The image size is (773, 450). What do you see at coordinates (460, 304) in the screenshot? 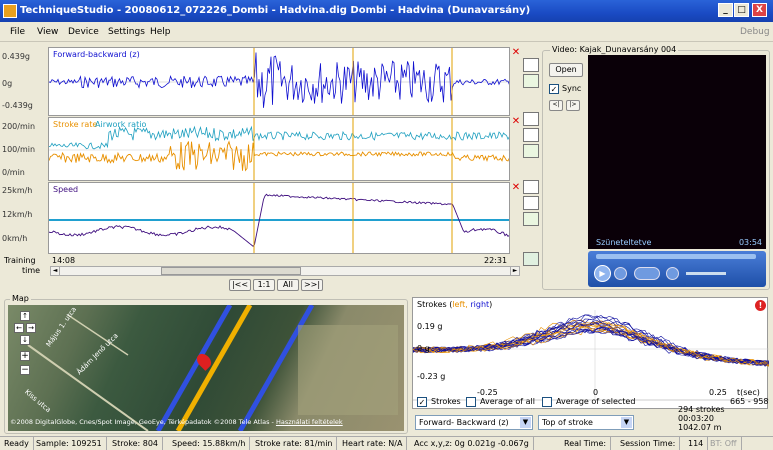
I see `strokes-left-label: left,` at bounding box center [460, 304].